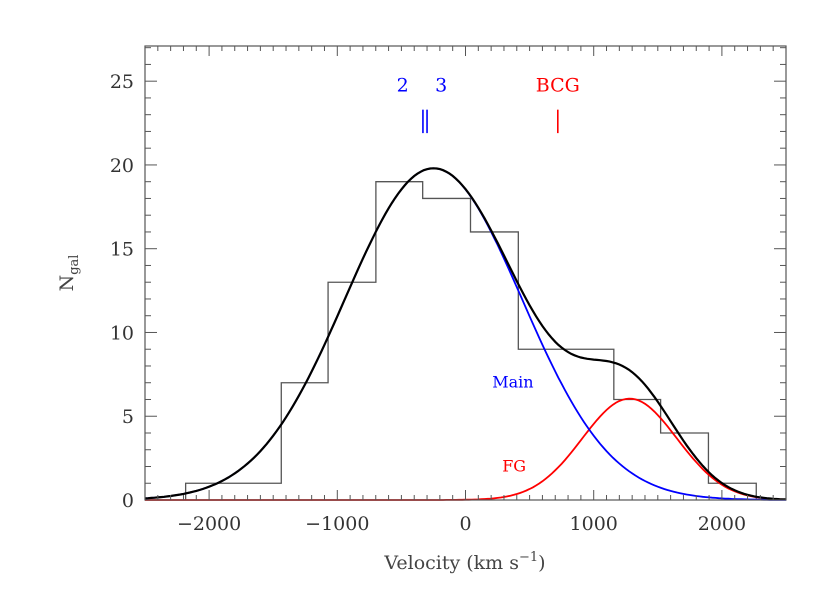  I want to click on marker-annotations: 2 3 BCG, so click(488, 86).